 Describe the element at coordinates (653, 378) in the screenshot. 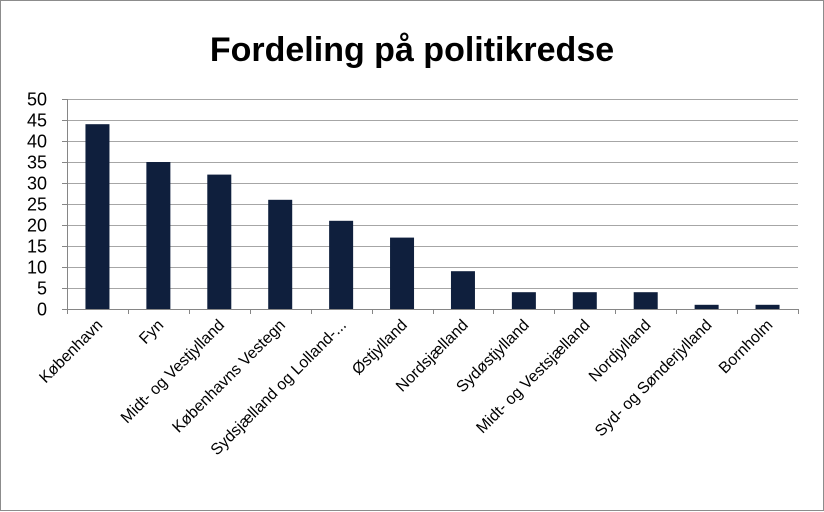

I see `x-category-label: Syd- og Sønderjylland` at that location.